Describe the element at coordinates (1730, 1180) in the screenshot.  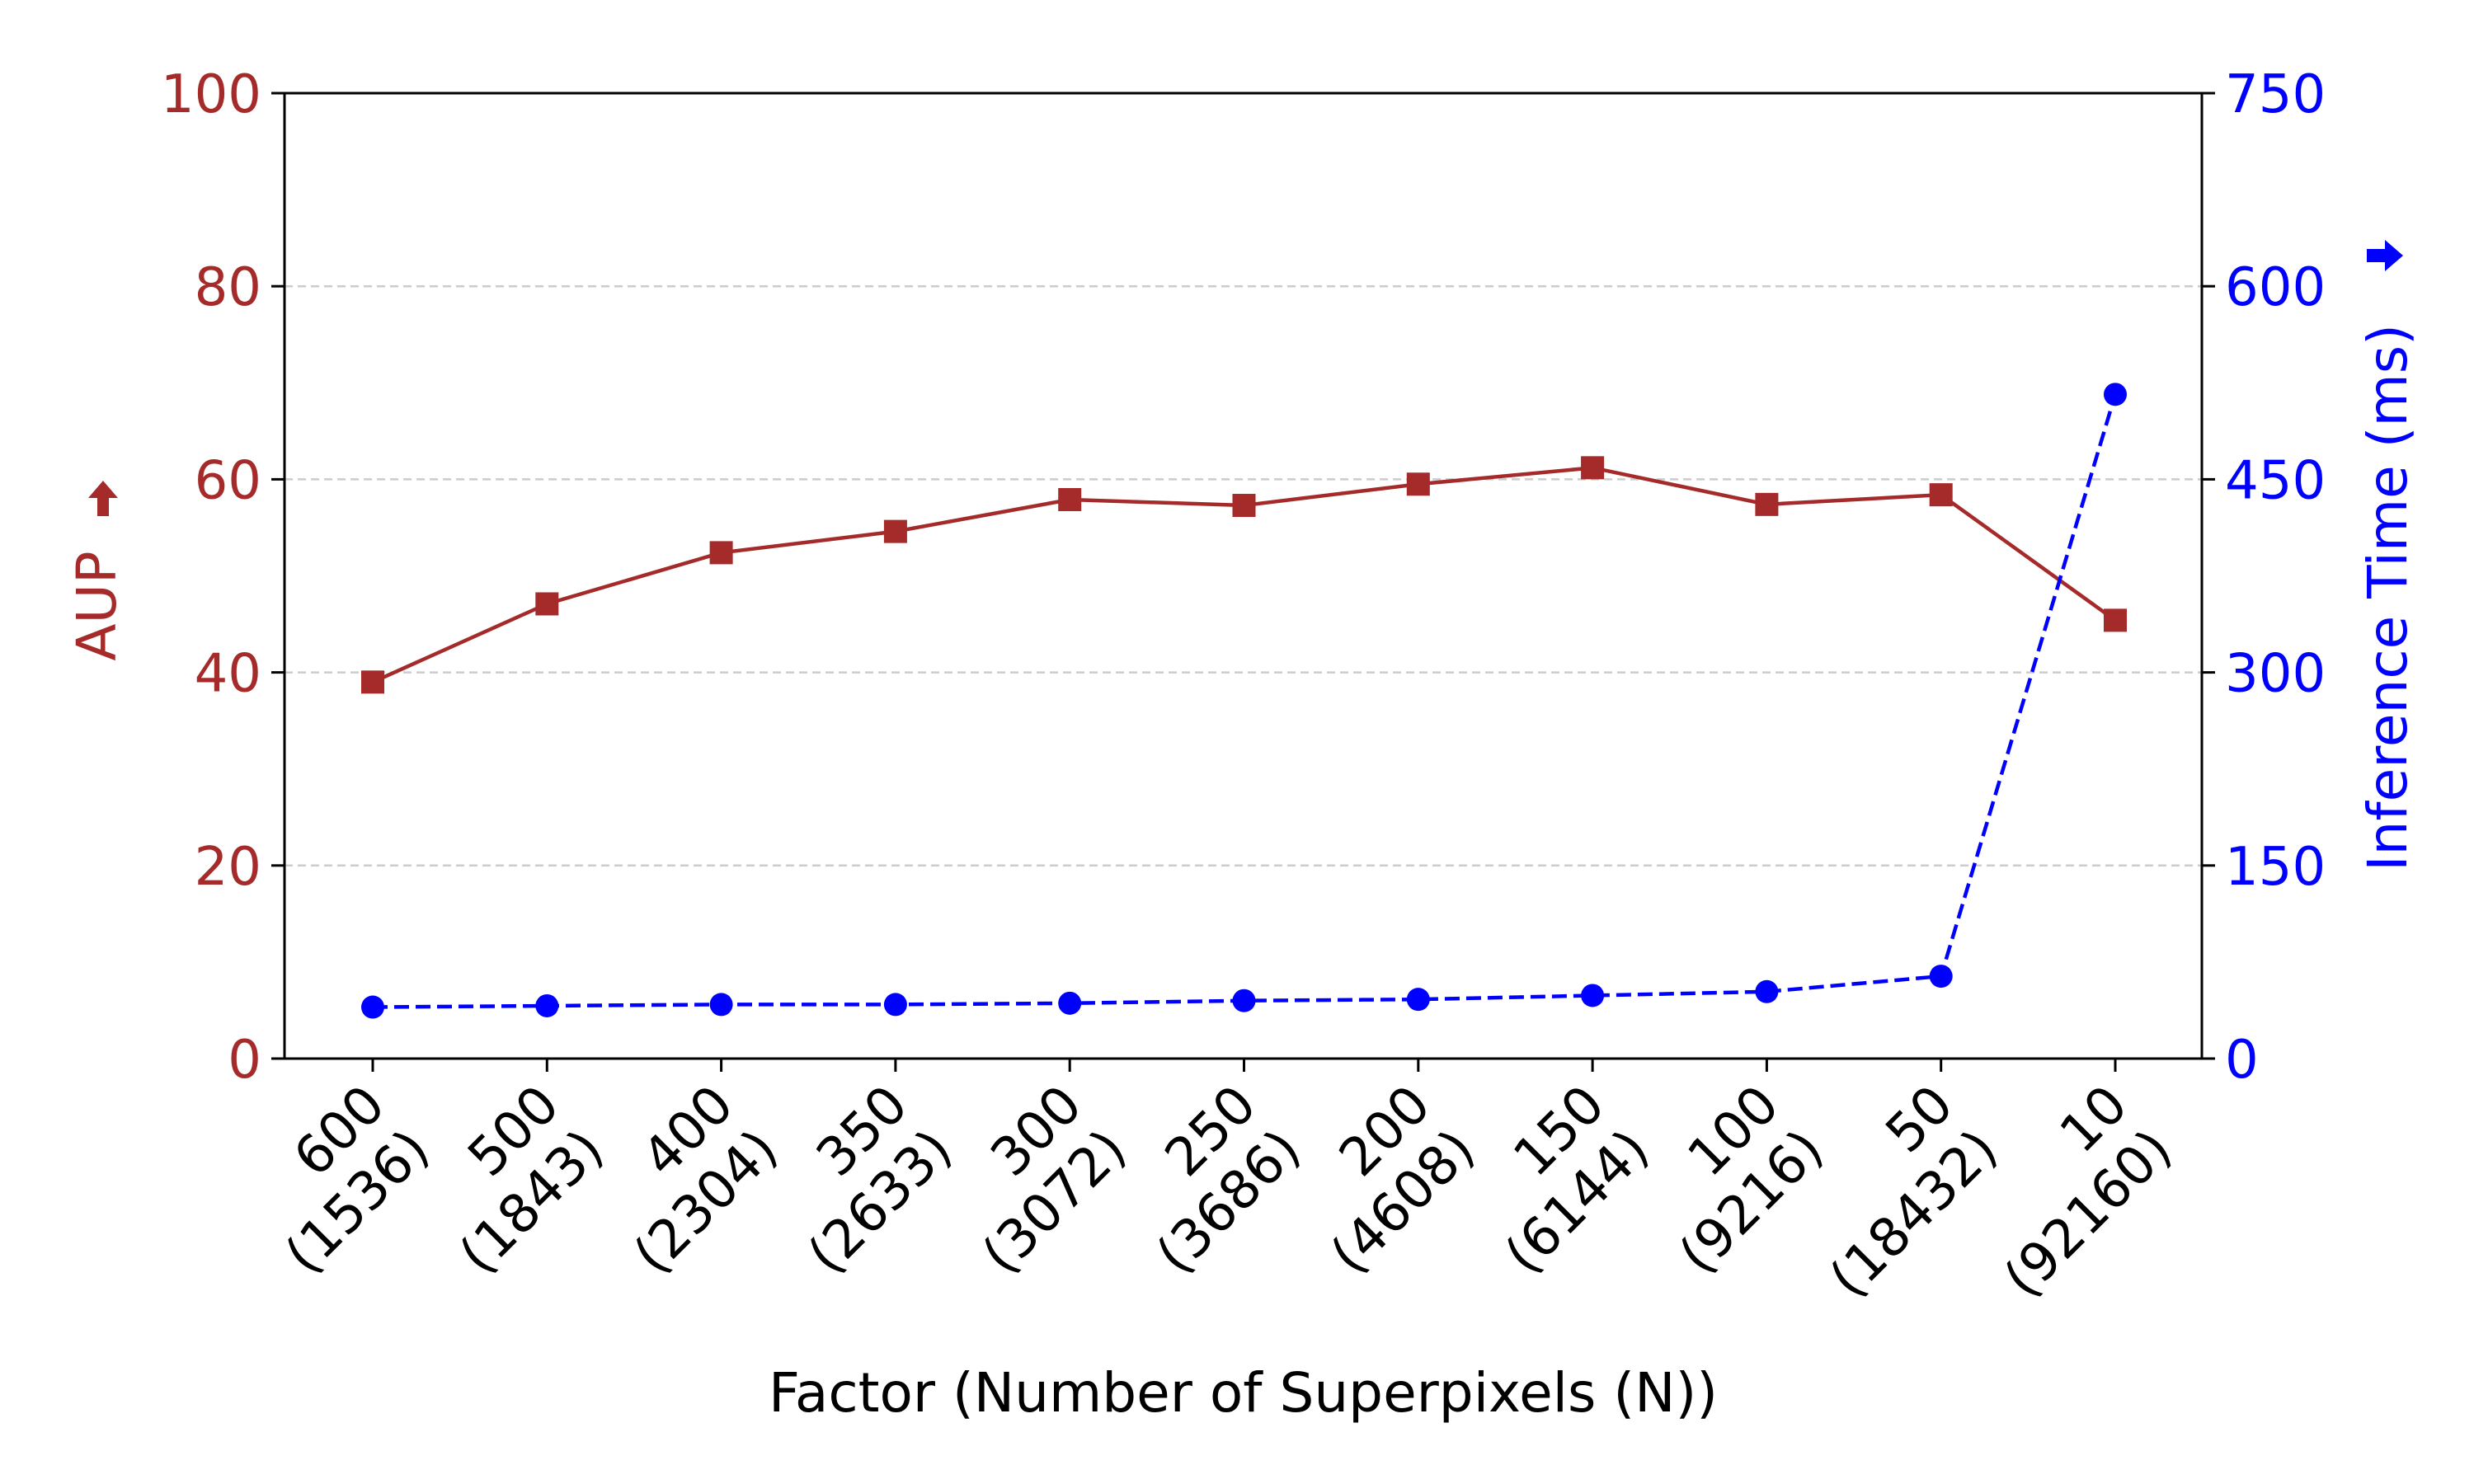
I see `x-tick-label: 100(9216)` at that location.